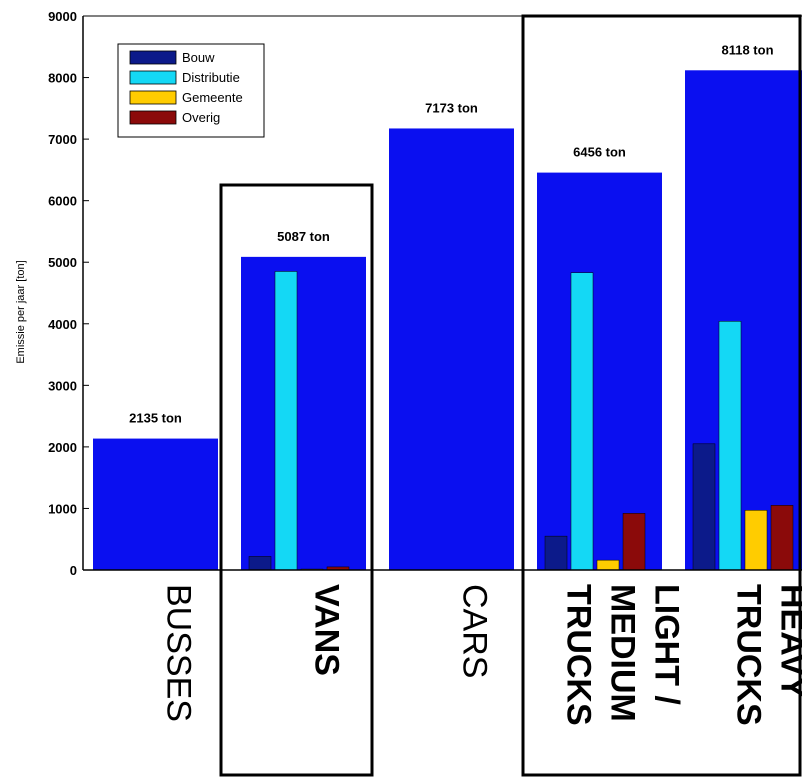 The image size is (802, 778). I want to click on bar-bouw-vans, so click(260, 563).